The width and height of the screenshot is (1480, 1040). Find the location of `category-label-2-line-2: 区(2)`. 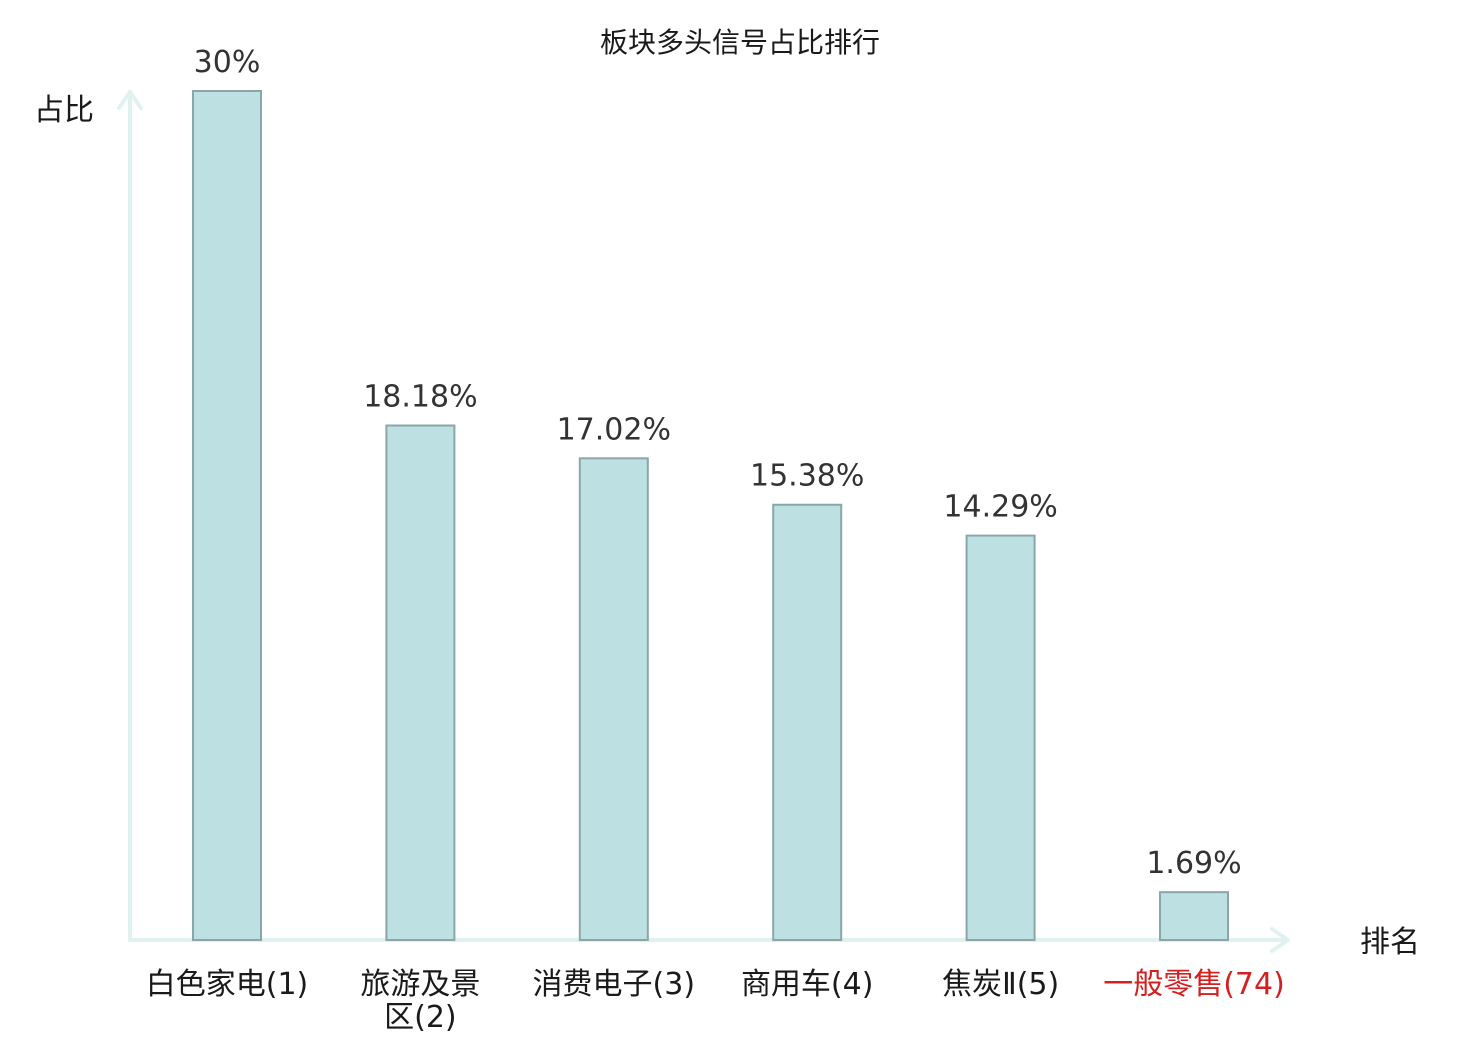

category-label-2-line-2: 区(2) is located at coordinates (420, 1017).